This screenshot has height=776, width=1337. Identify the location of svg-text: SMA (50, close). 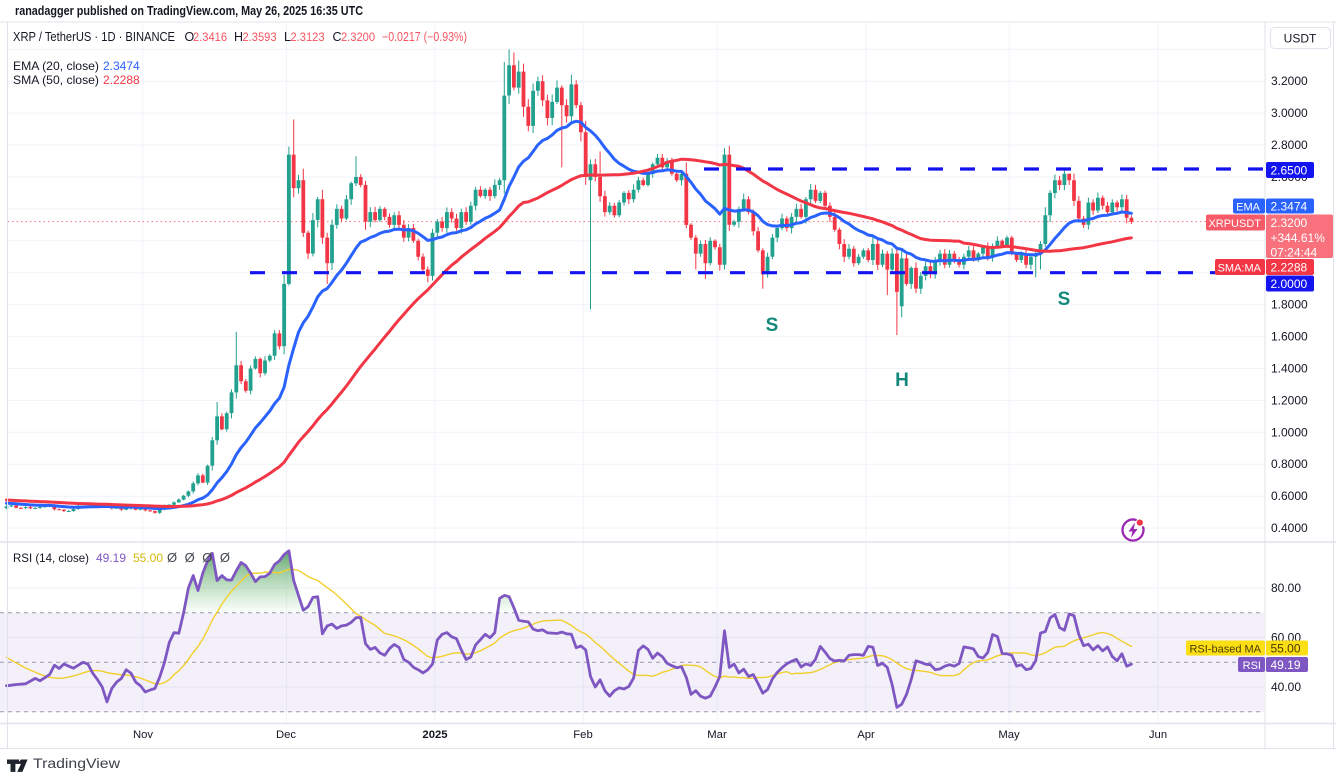
(56, 80).